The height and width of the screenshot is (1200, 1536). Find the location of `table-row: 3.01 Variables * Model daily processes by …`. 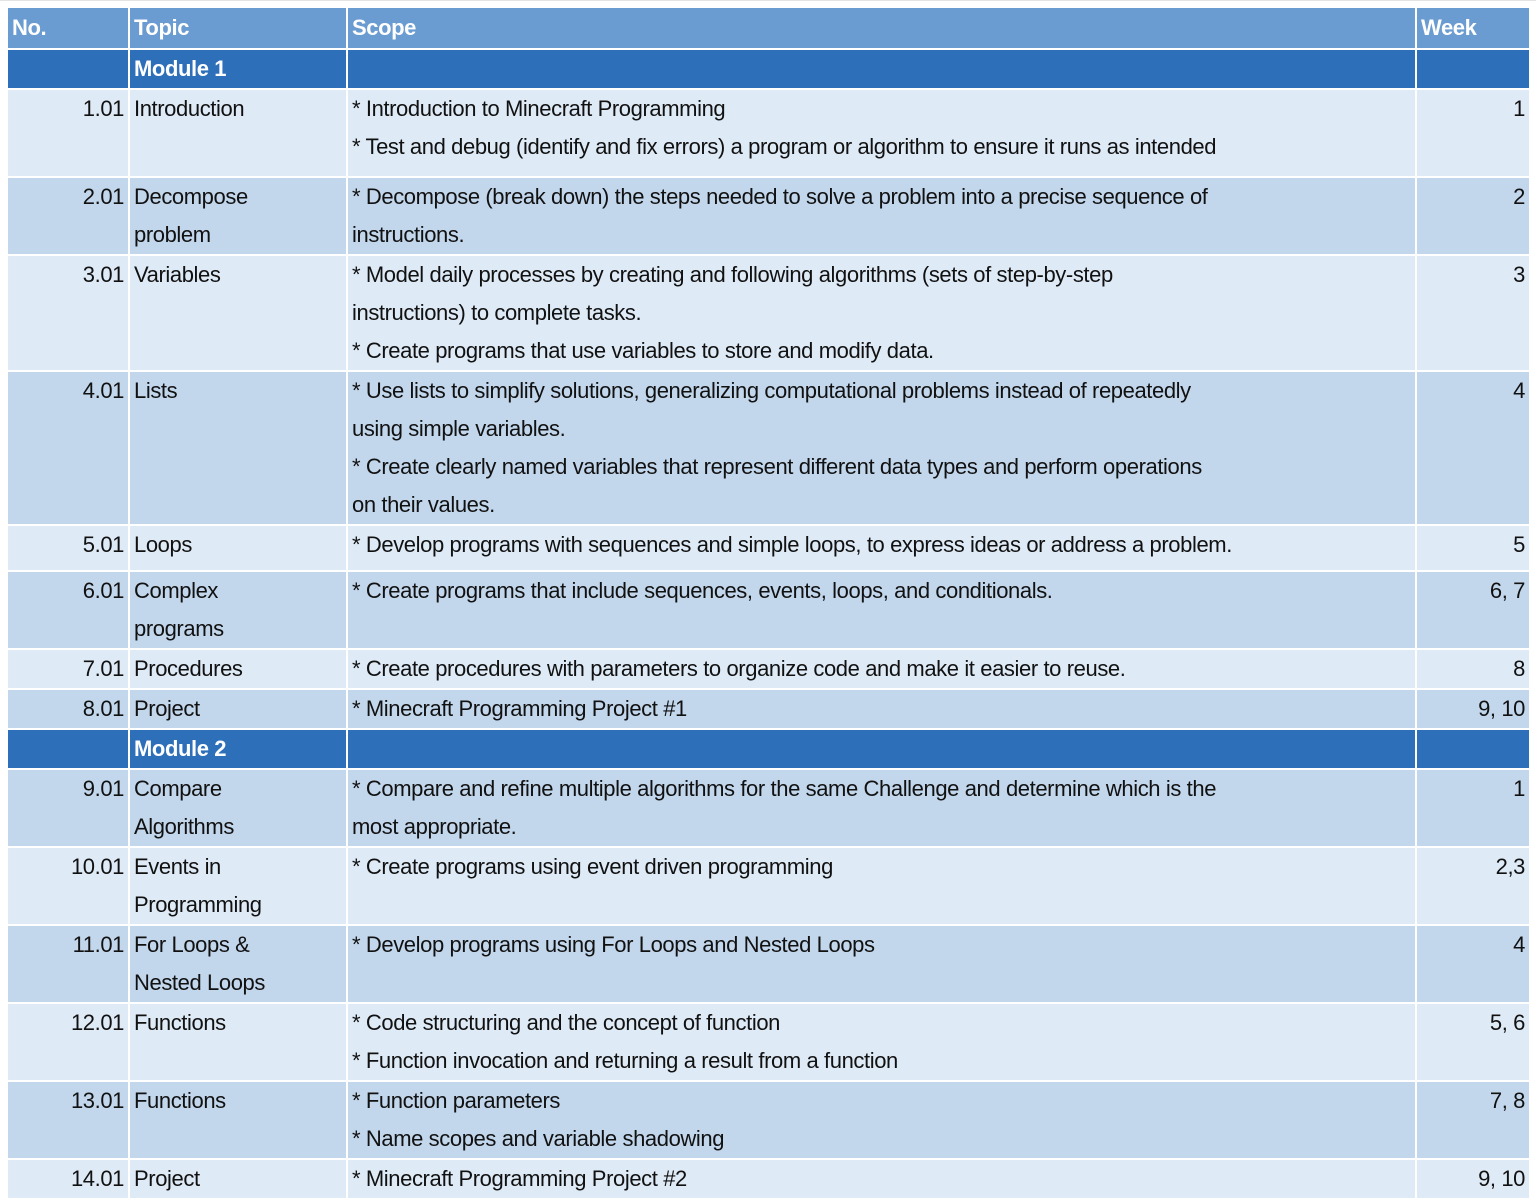

table-row: 3.01 Variables * Model daily processes by … is located at coordinates (768, 313).